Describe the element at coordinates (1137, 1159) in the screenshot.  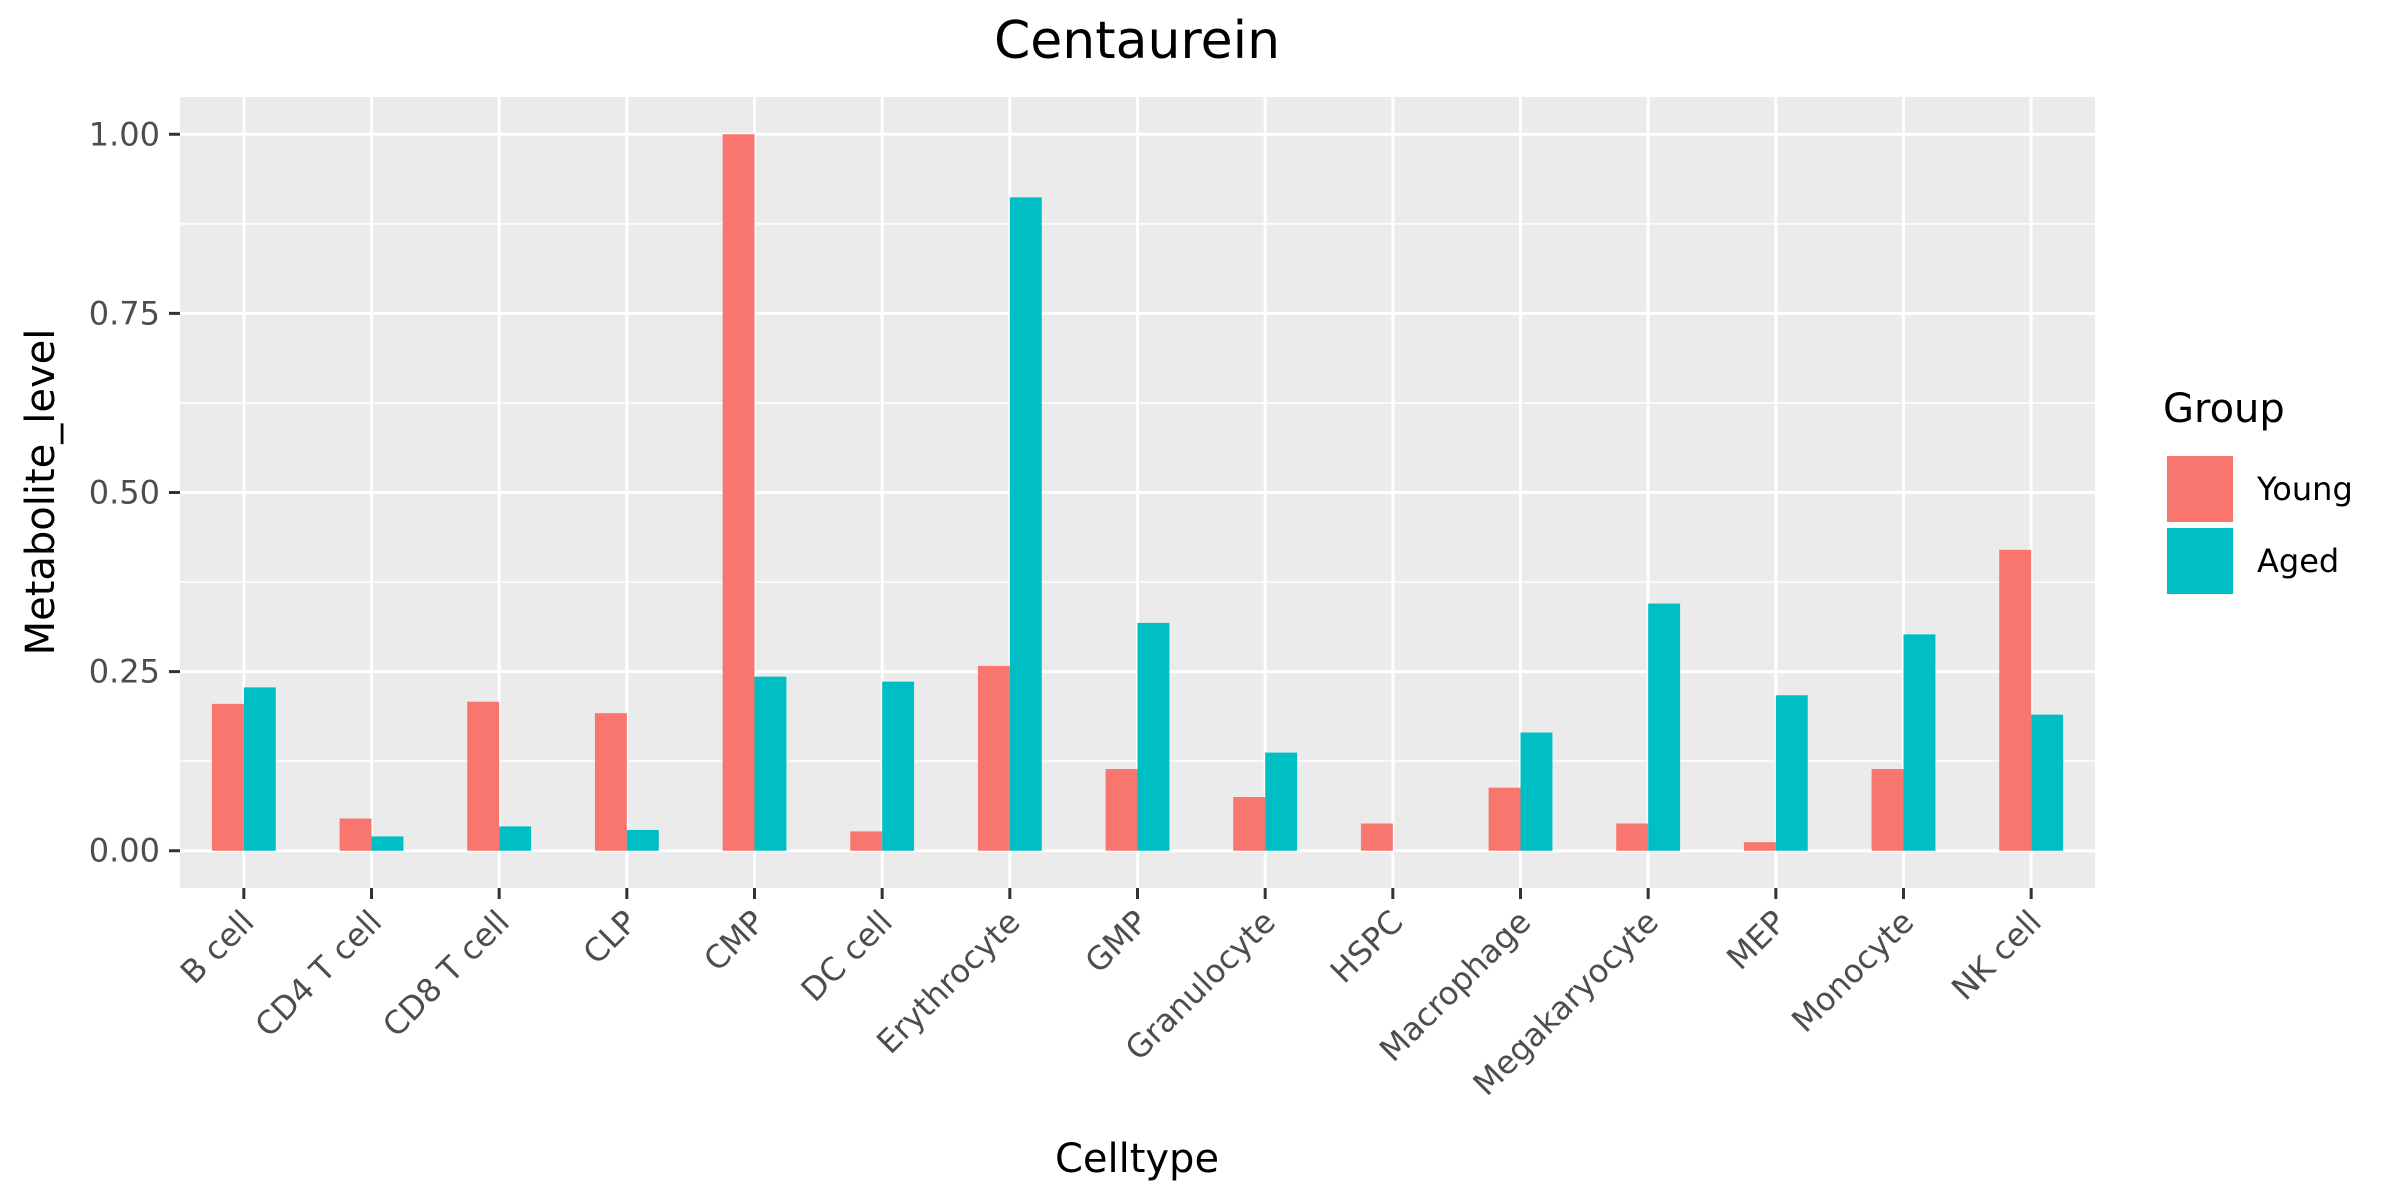
I see `x-axis-title: Celltype` at that location.